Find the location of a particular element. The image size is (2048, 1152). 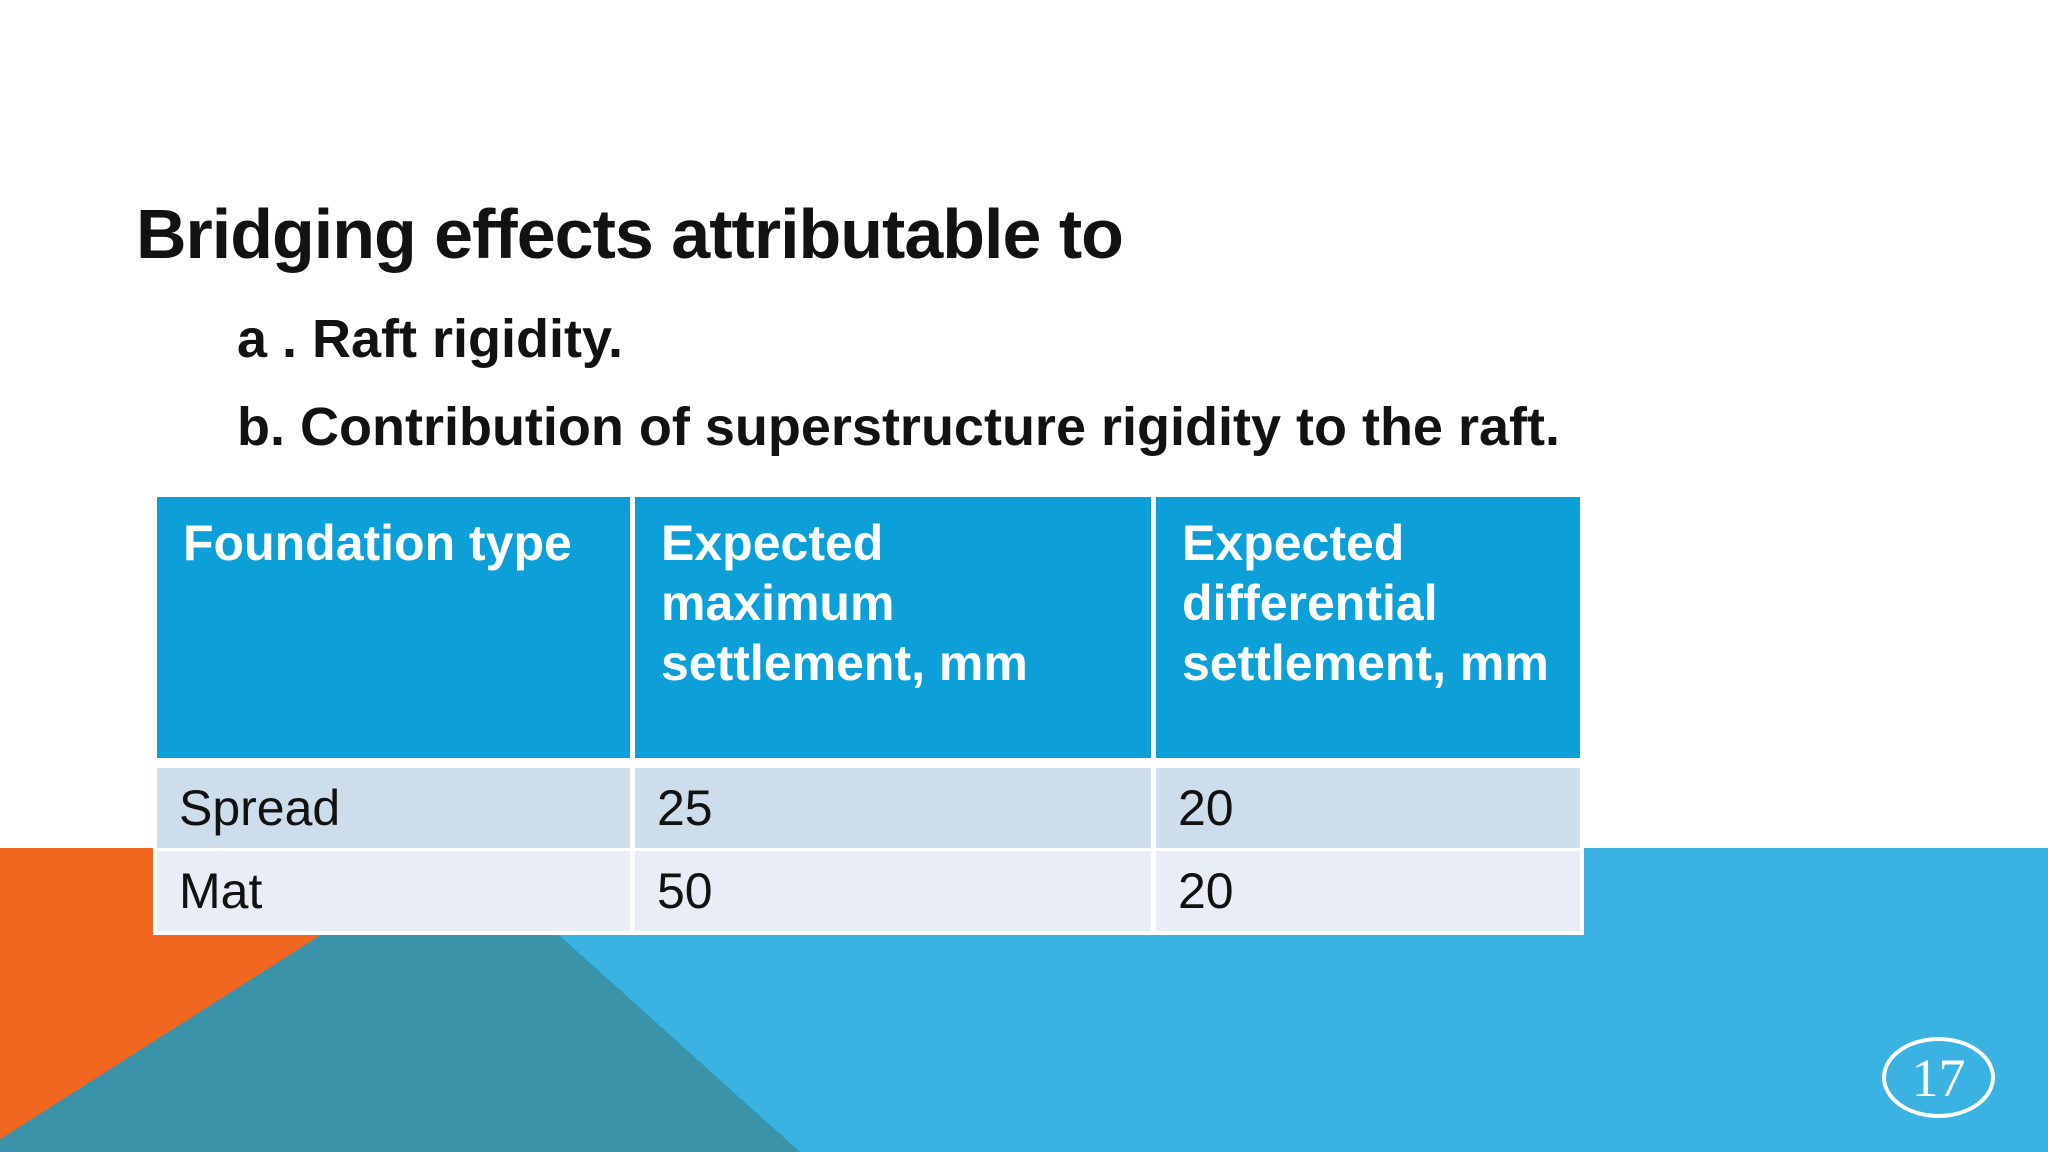

table-header-foundation-type: Foundation type is located at coordinates (394, 627).